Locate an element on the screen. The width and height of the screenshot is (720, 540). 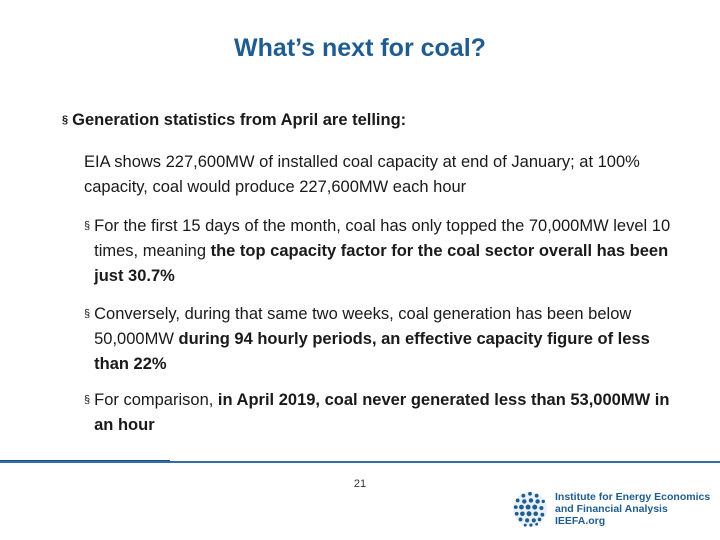
slide-title: What’s next for coal? is located at coordinates (360, 48).